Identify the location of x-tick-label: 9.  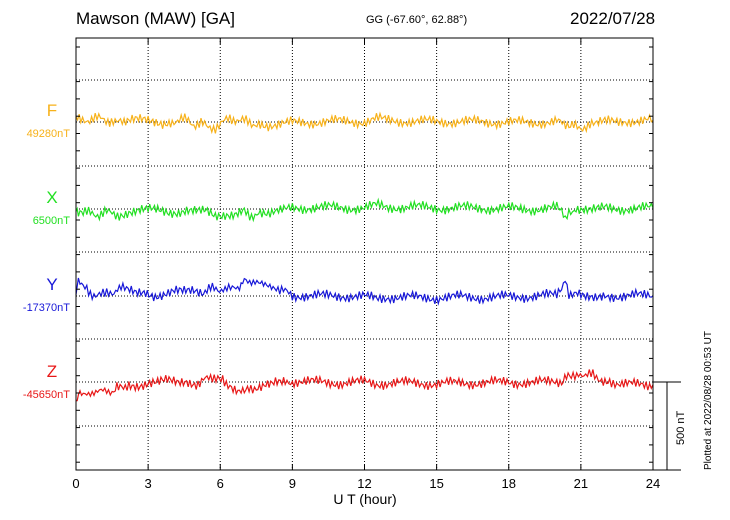
(292, 483).